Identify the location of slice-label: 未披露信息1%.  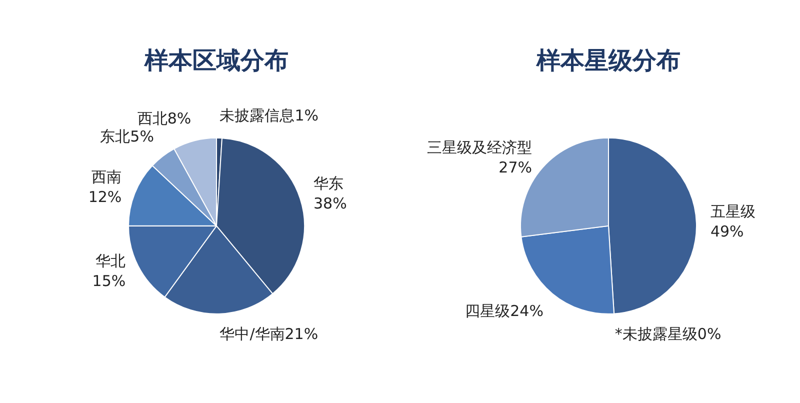
(269, 115).